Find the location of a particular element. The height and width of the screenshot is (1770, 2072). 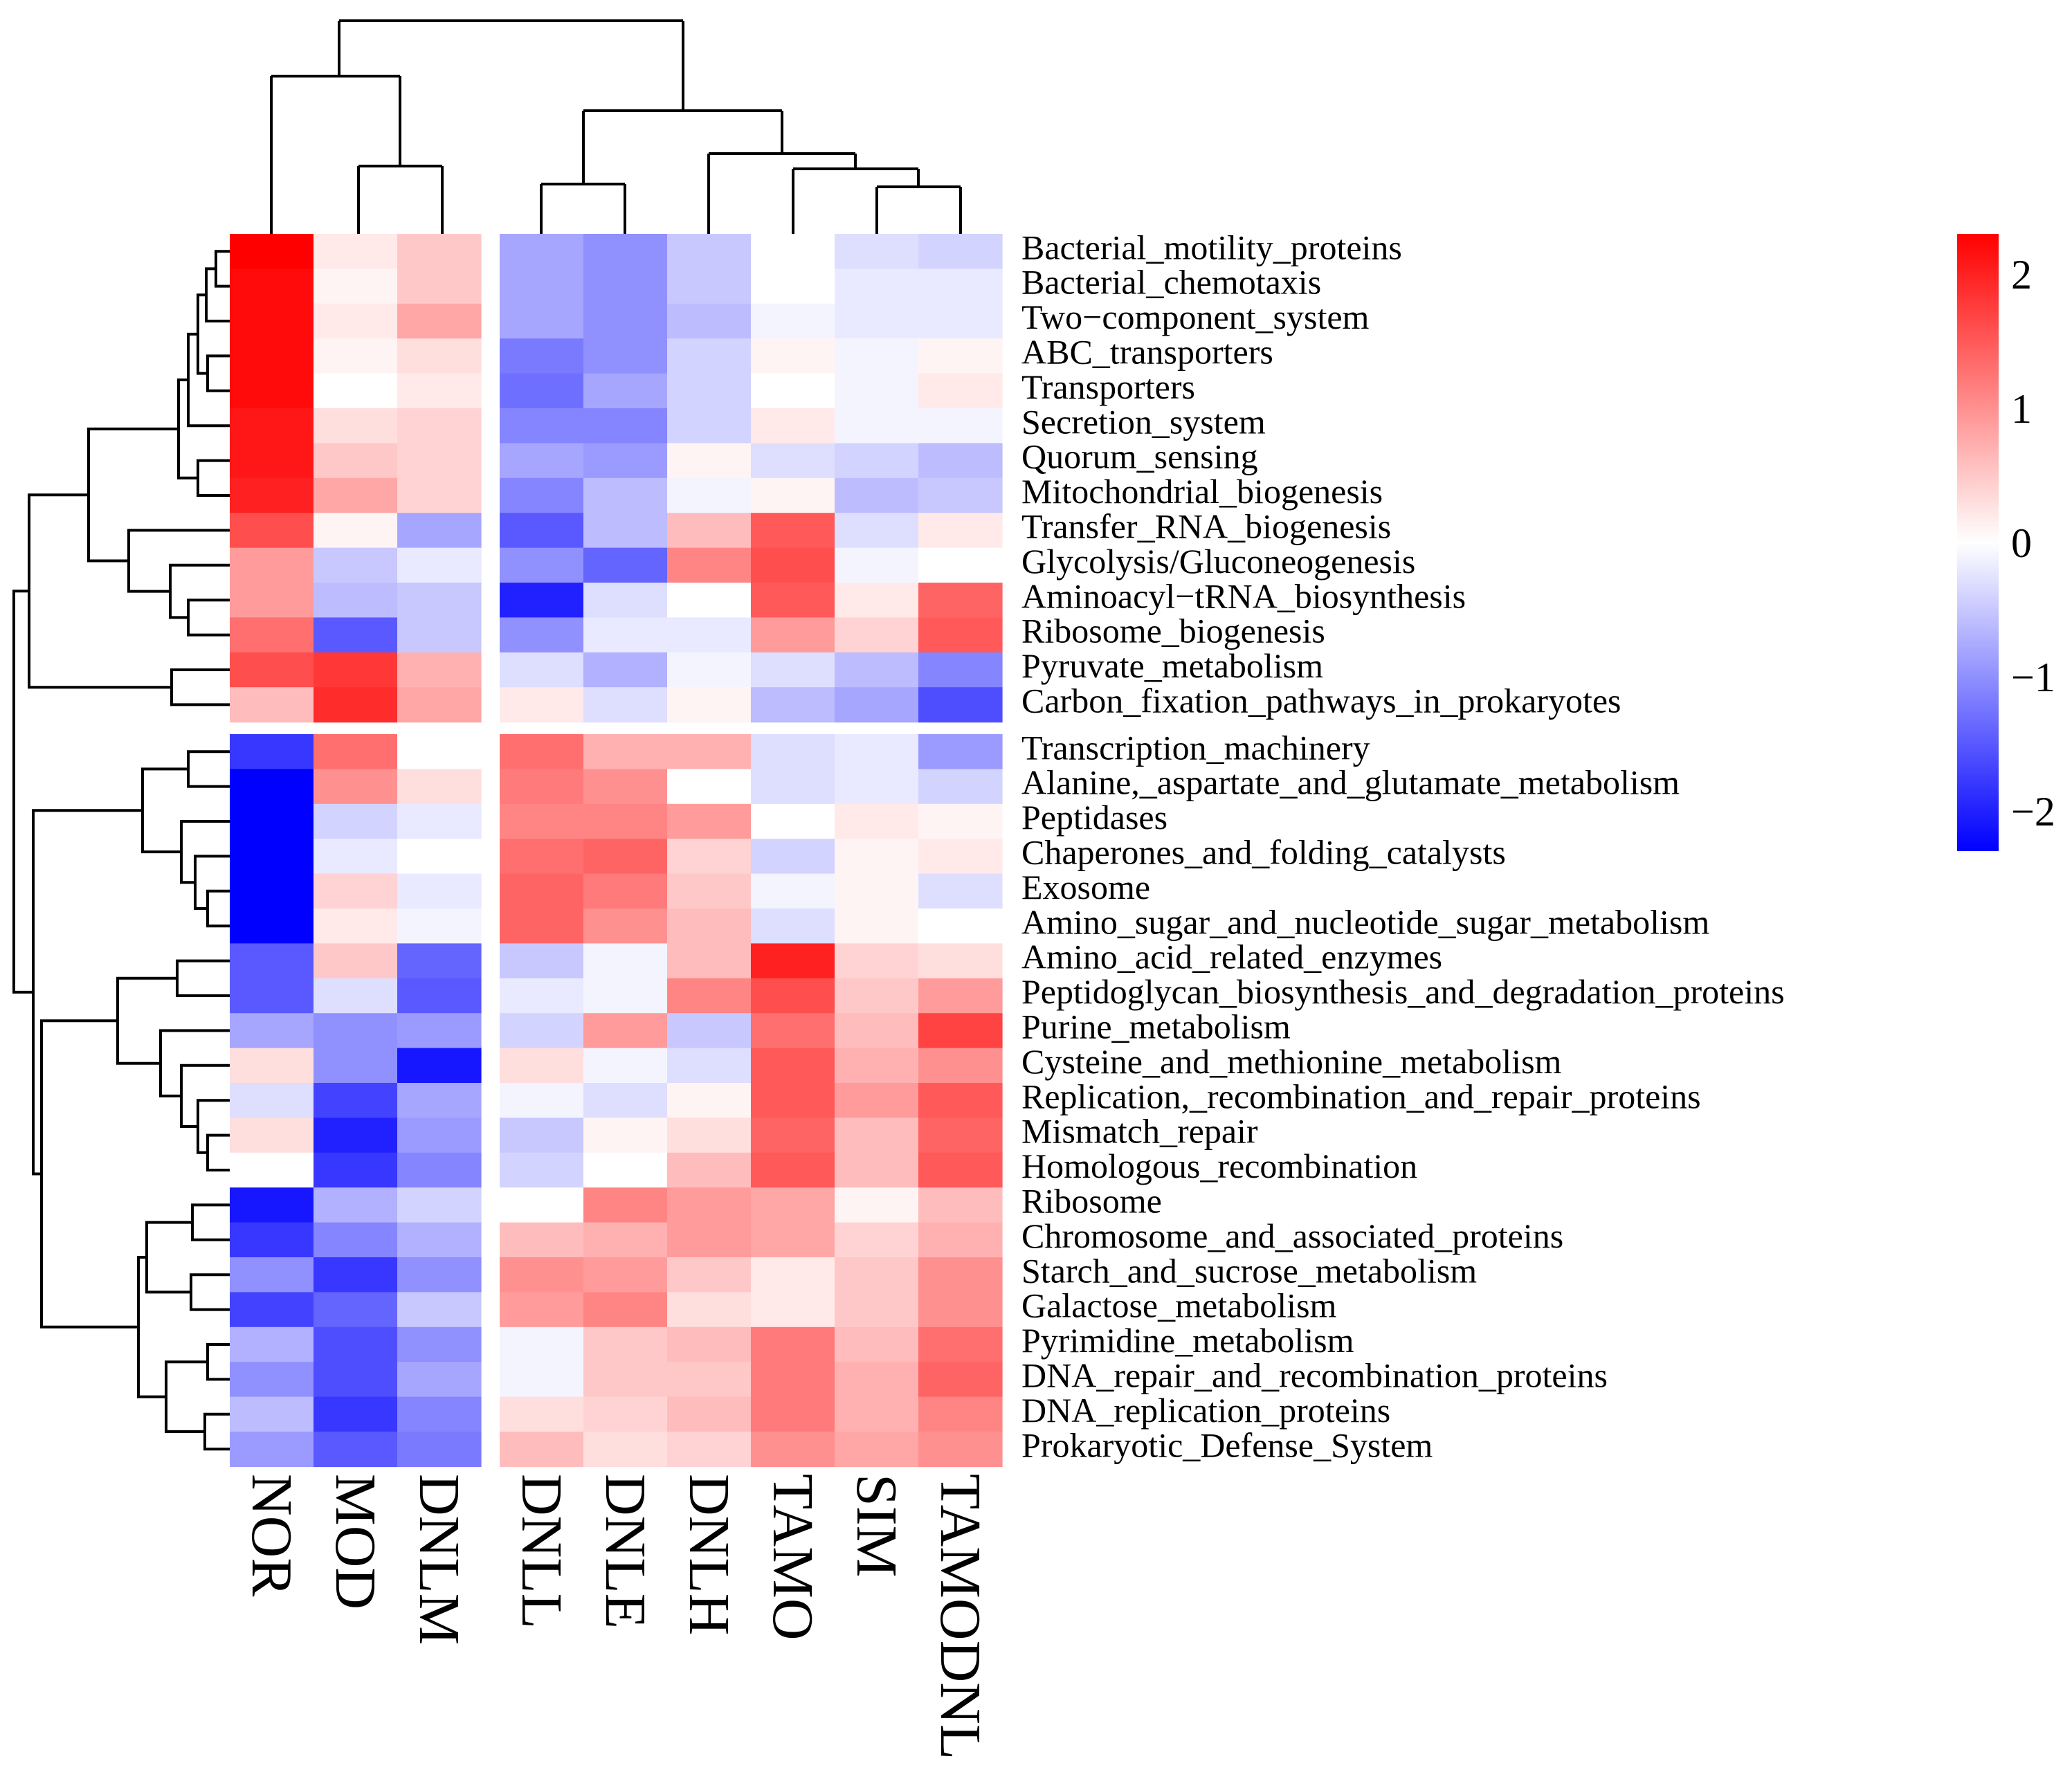

row-label: Prokaryotic_Defense_System is located at coordinates (1227, 1444).